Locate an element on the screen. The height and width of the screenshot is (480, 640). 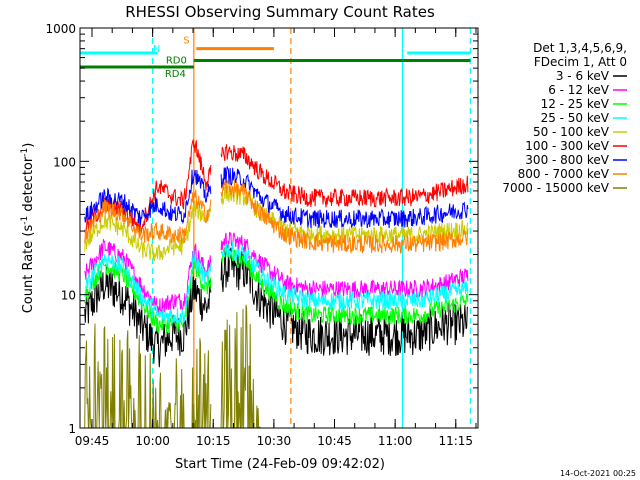
x-axis-label: Start Time (24-Feb-09 09:42:02) is located at coordinates (280, 464).